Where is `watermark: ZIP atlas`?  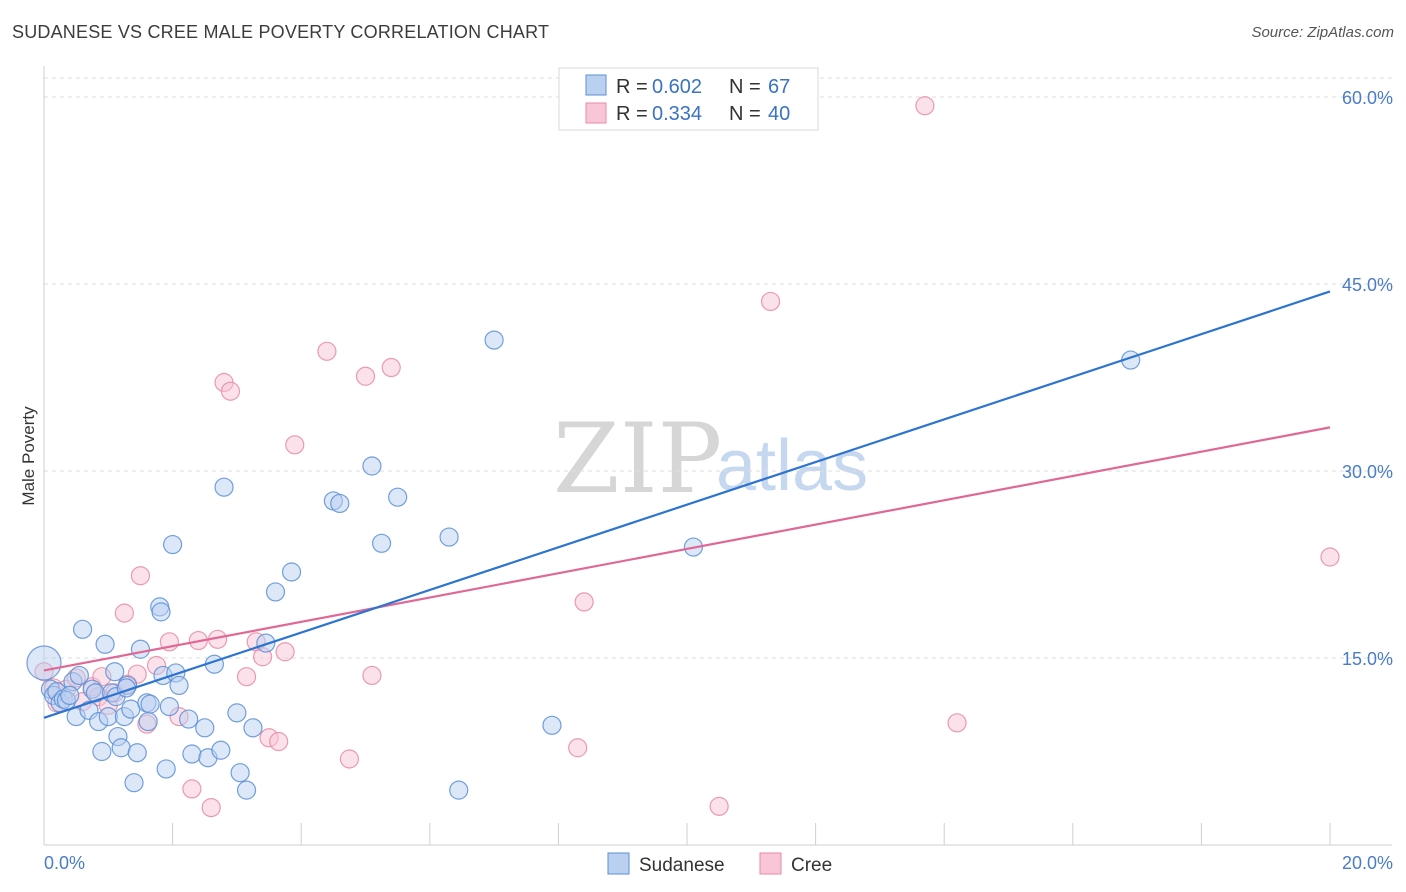 watermark: ZIP atlas is located at coordinates (710, 459).